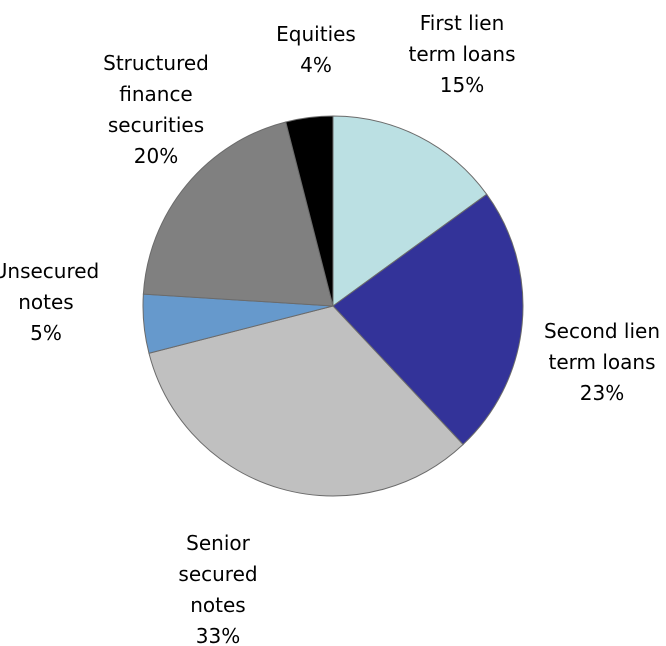 The width and height of the screenshot is (666, 646). Describe the element at coordinates (156, 94) in the screenshot. I see `category-label: finance` at that location.